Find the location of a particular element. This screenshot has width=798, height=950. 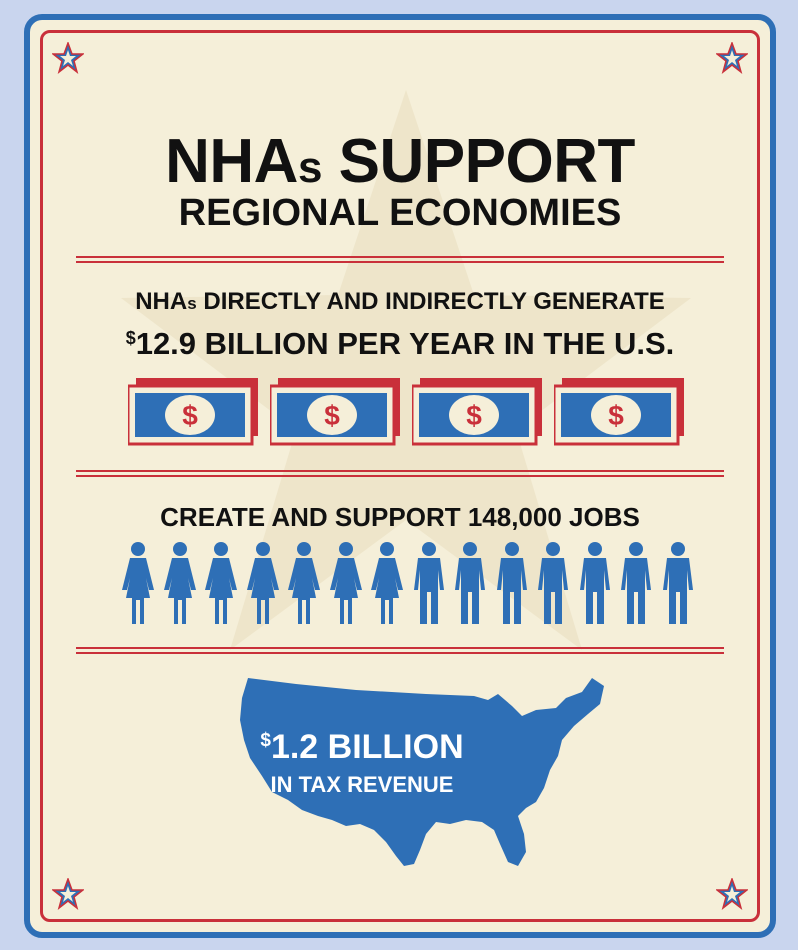

poster-subtitle: REGIONAL ECONOMIES is located at coordinates (400, 213).